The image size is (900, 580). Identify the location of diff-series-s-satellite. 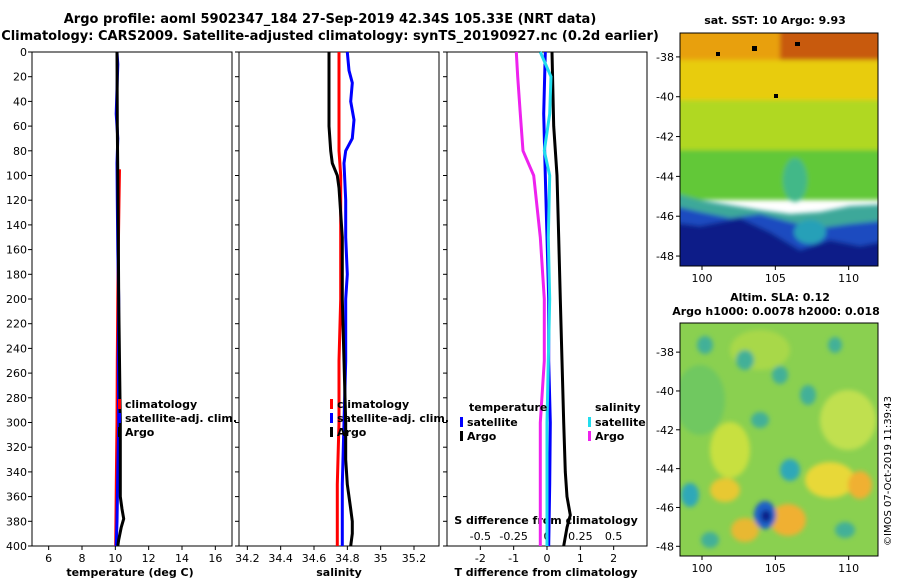
(545, 298).